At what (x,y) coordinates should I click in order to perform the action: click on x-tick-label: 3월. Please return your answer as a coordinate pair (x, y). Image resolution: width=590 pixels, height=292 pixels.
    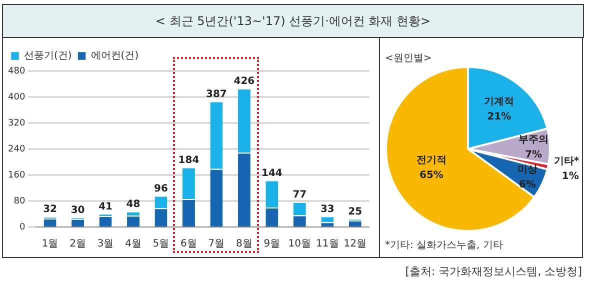
    Looking at the image, I should click on (105, 244).